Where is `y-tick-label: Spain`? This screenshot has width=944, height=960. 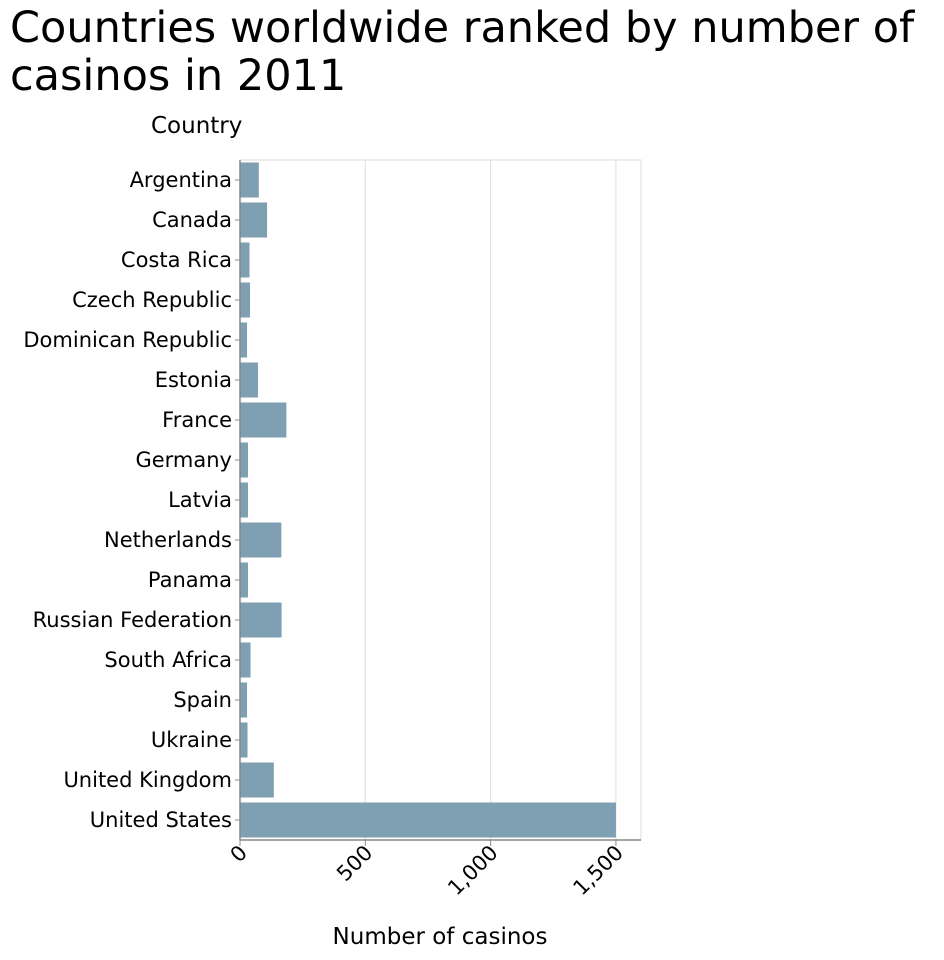
y-tick-label: Spain is located at coordinates (202, 700).